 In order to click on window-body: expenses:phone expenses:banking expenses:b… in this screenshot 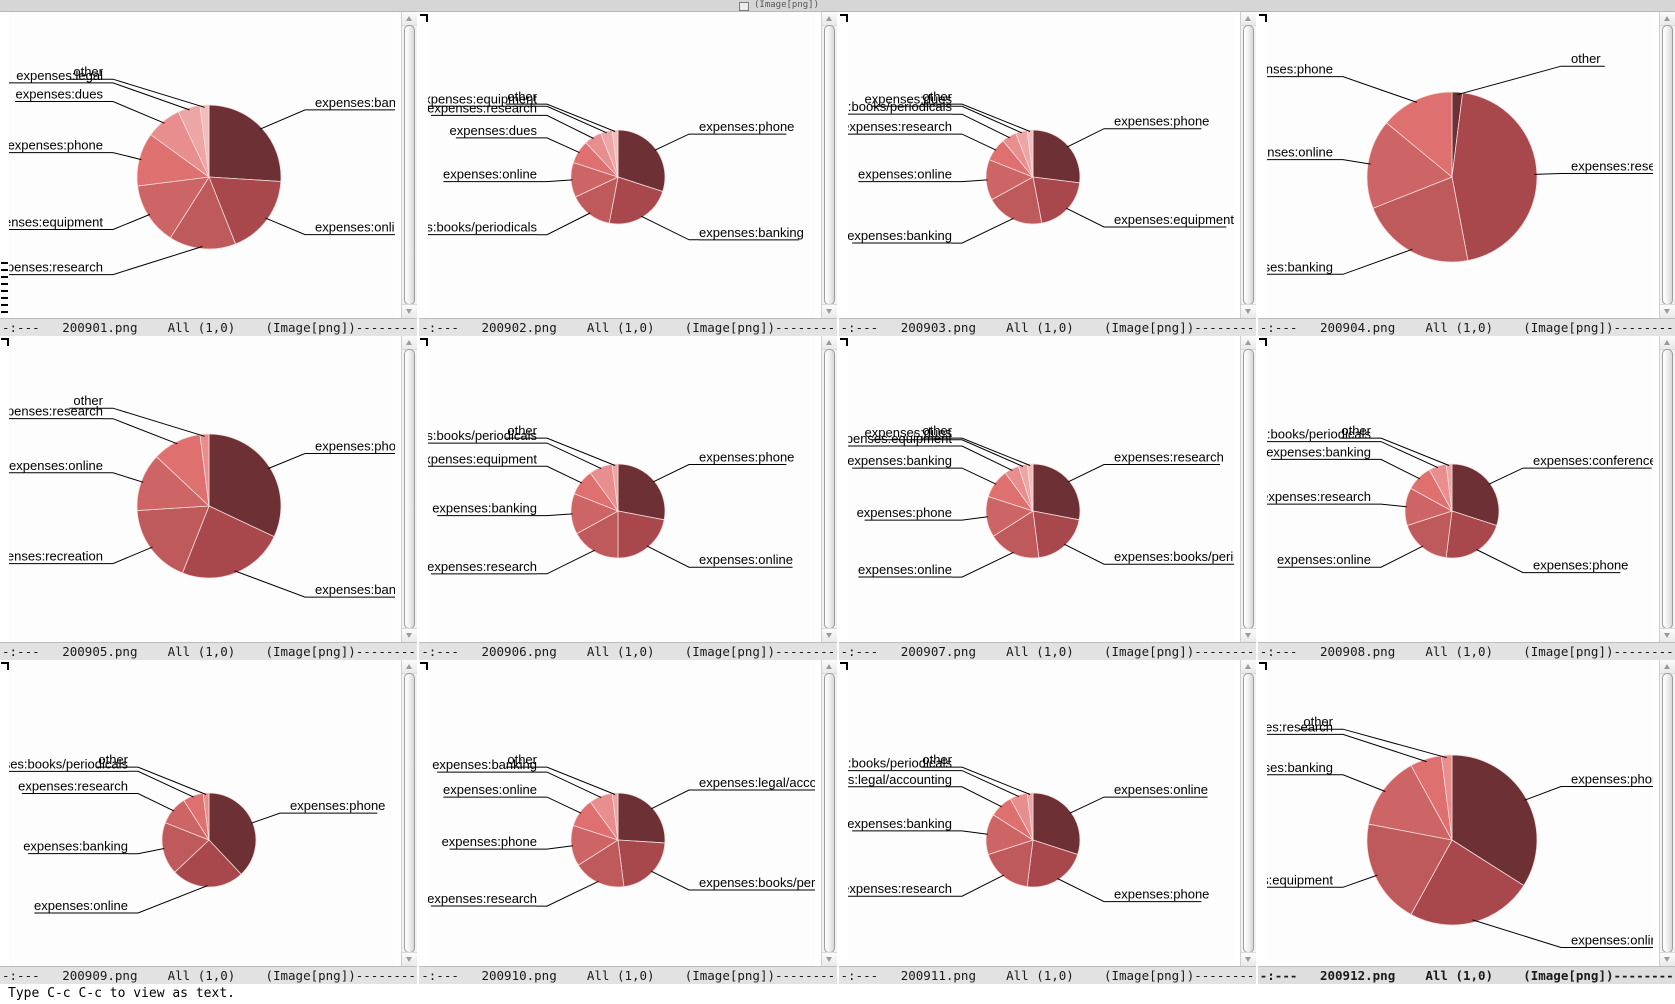, I will do `click(628, 165)`.